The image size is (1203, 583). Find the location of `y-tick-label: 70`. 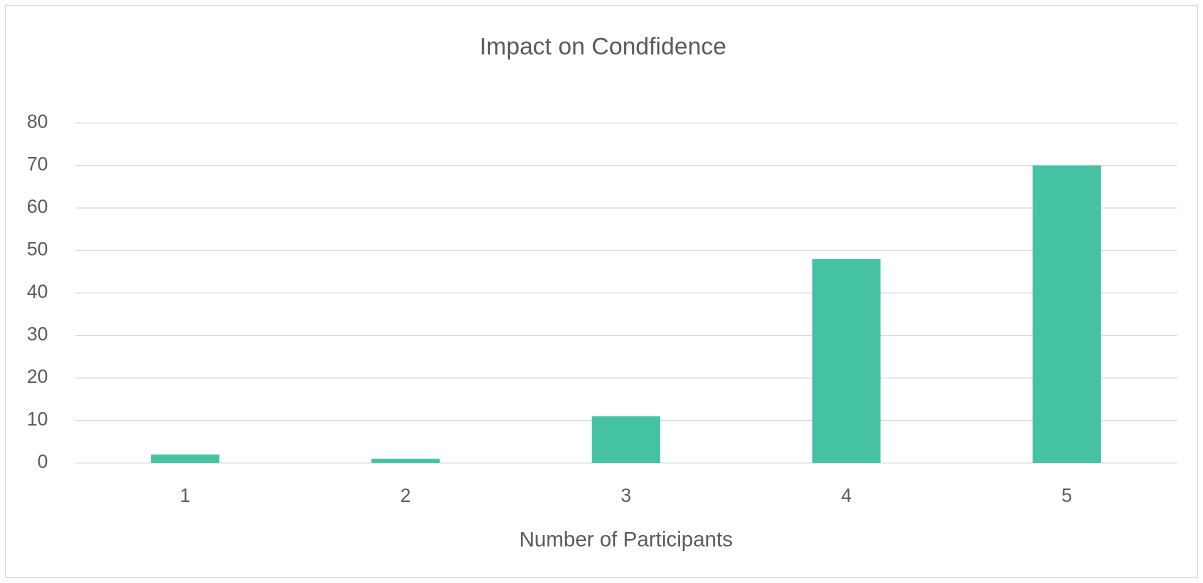

y-tick-label: 70 is located at coordinates (37, 165).